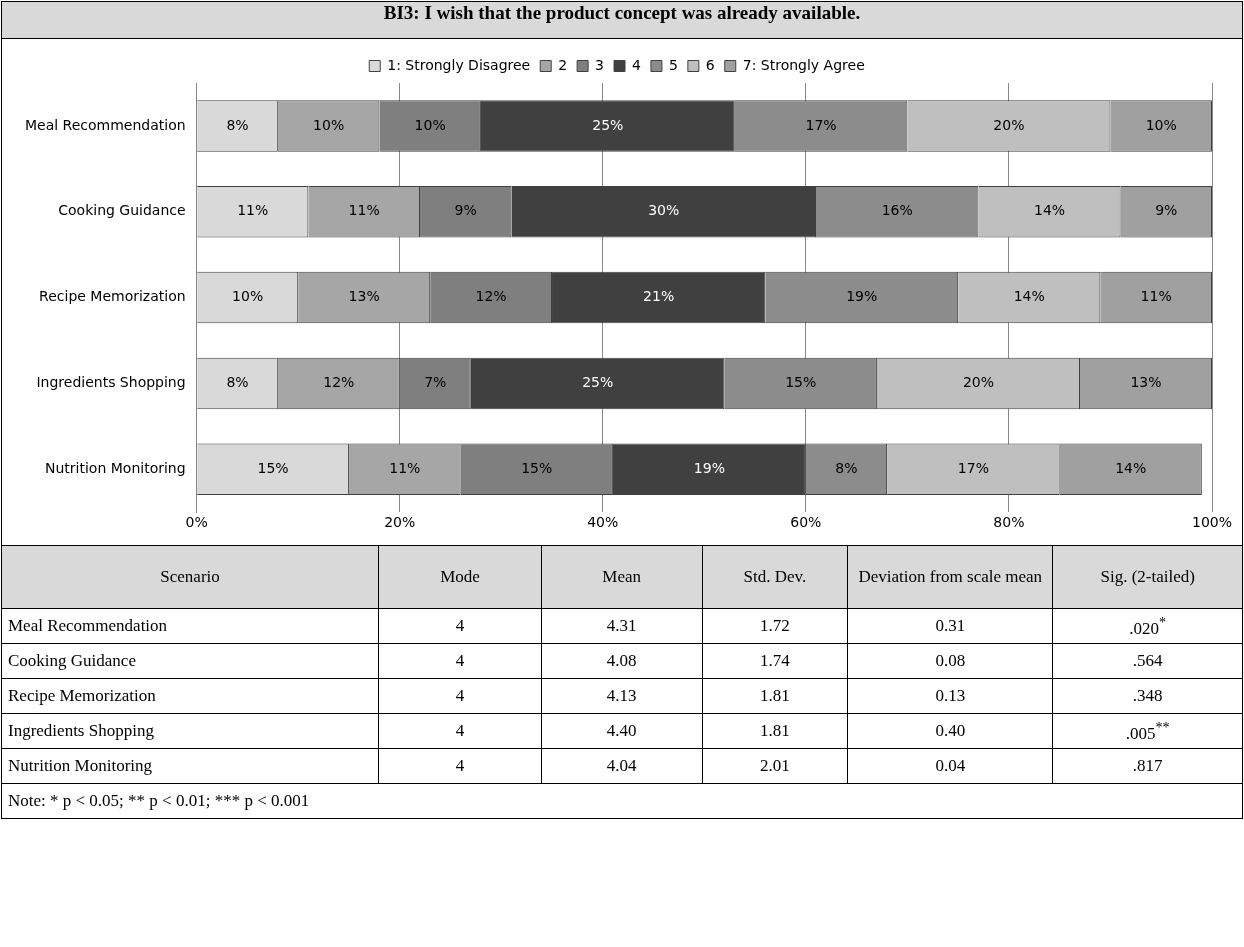  What do you see at coordinates (563, 64) in the screenshot?
I see `legend-label: 2` at bounding box center [563, 64].